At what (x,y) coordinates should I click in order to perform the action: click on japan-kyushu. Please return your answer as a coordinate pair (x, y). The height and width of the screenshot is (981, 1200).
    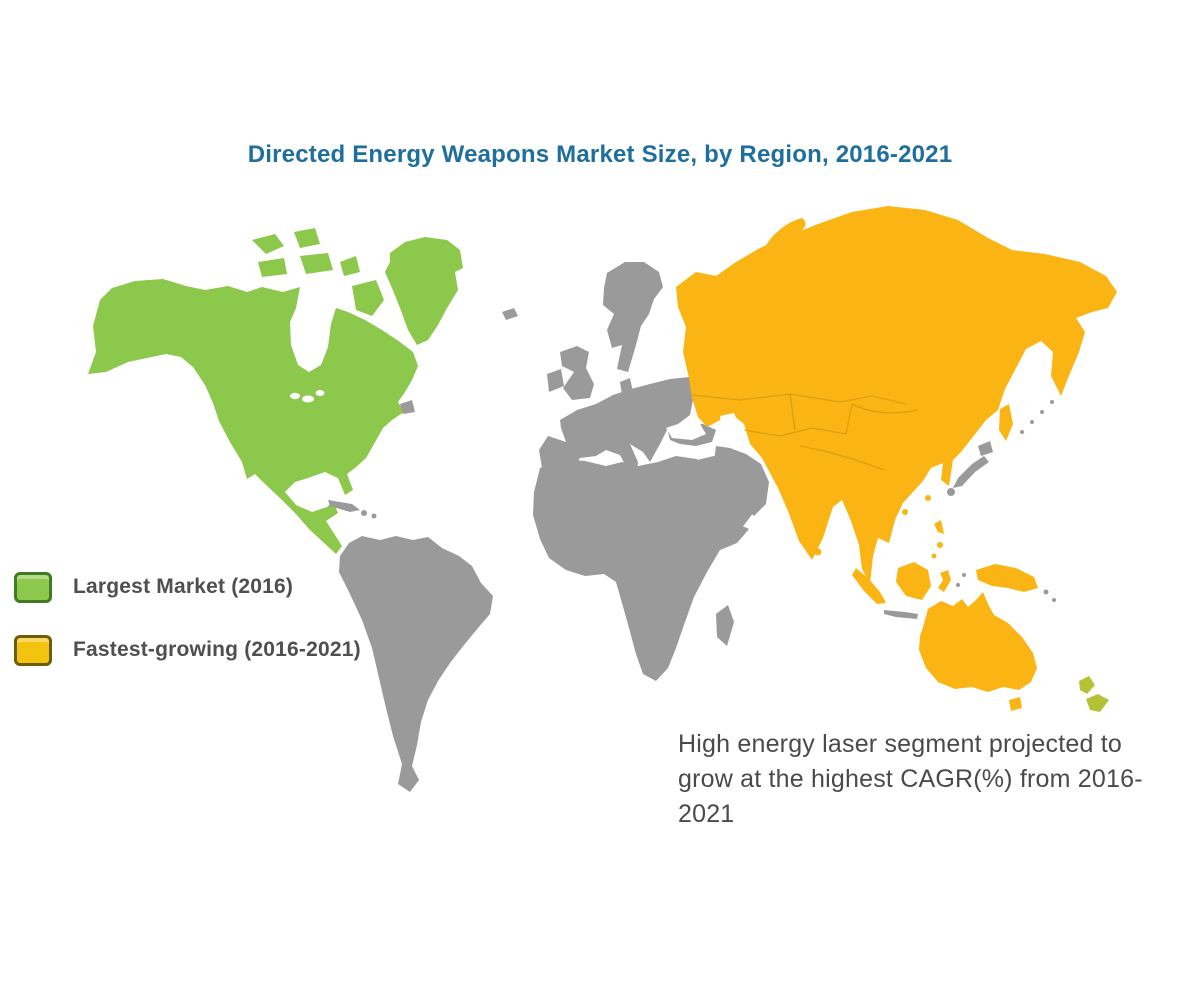
    Looking at the image, I should click on (951, 492).